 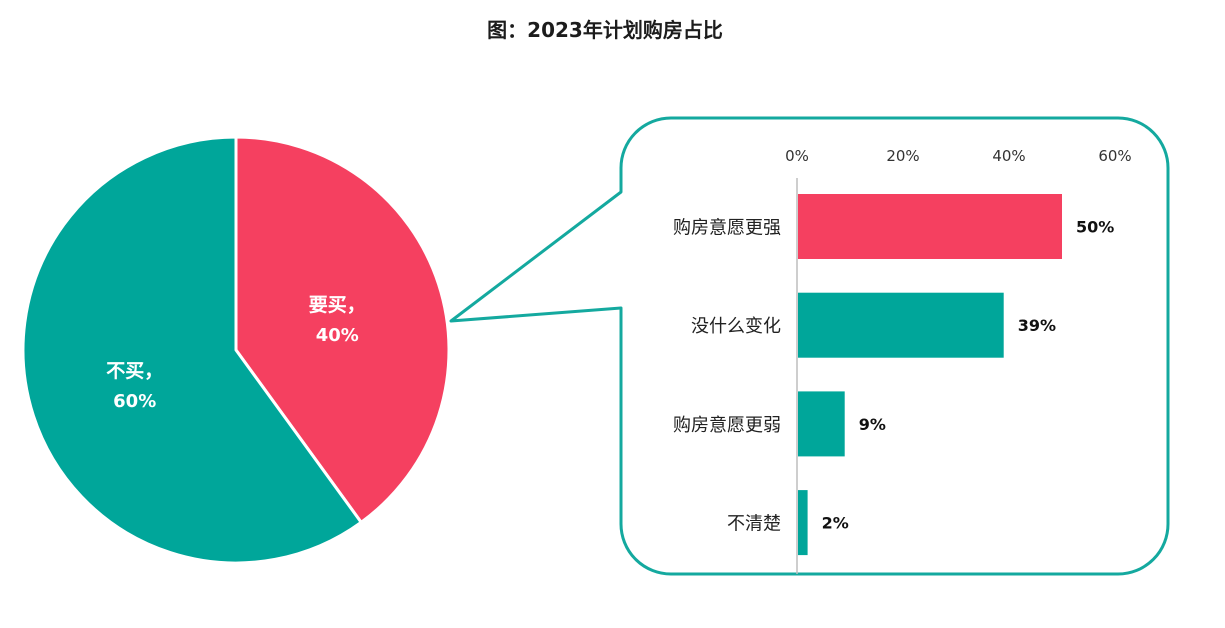 I want to click on pie-slice-label: 要买，, so click(x=337, y=305).